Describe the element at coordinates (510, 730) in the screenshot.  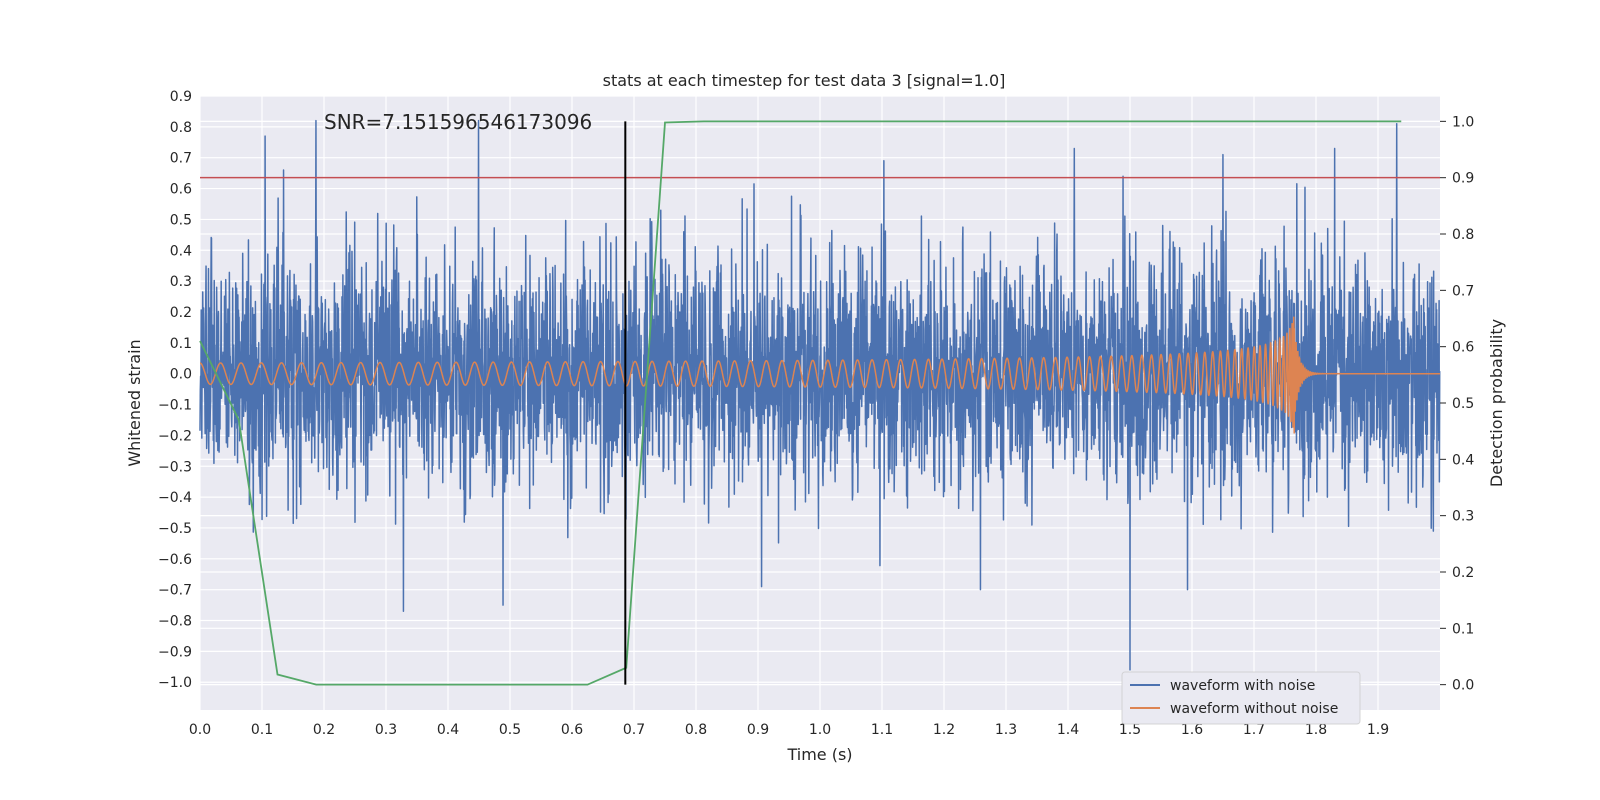
I see `x-tick-label: 0.5` at that location.